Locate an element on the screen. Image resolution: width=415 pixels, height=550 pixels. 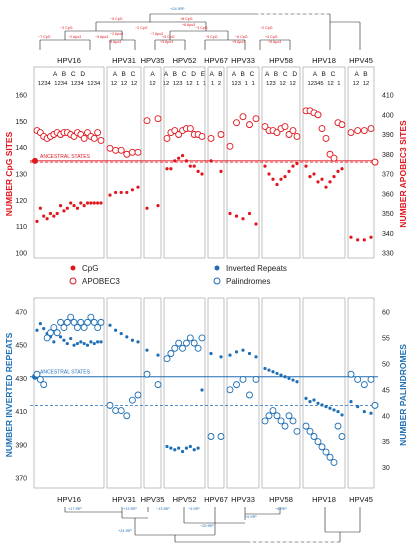
y-tick-right: 340 is located at coordinates (388, 234).